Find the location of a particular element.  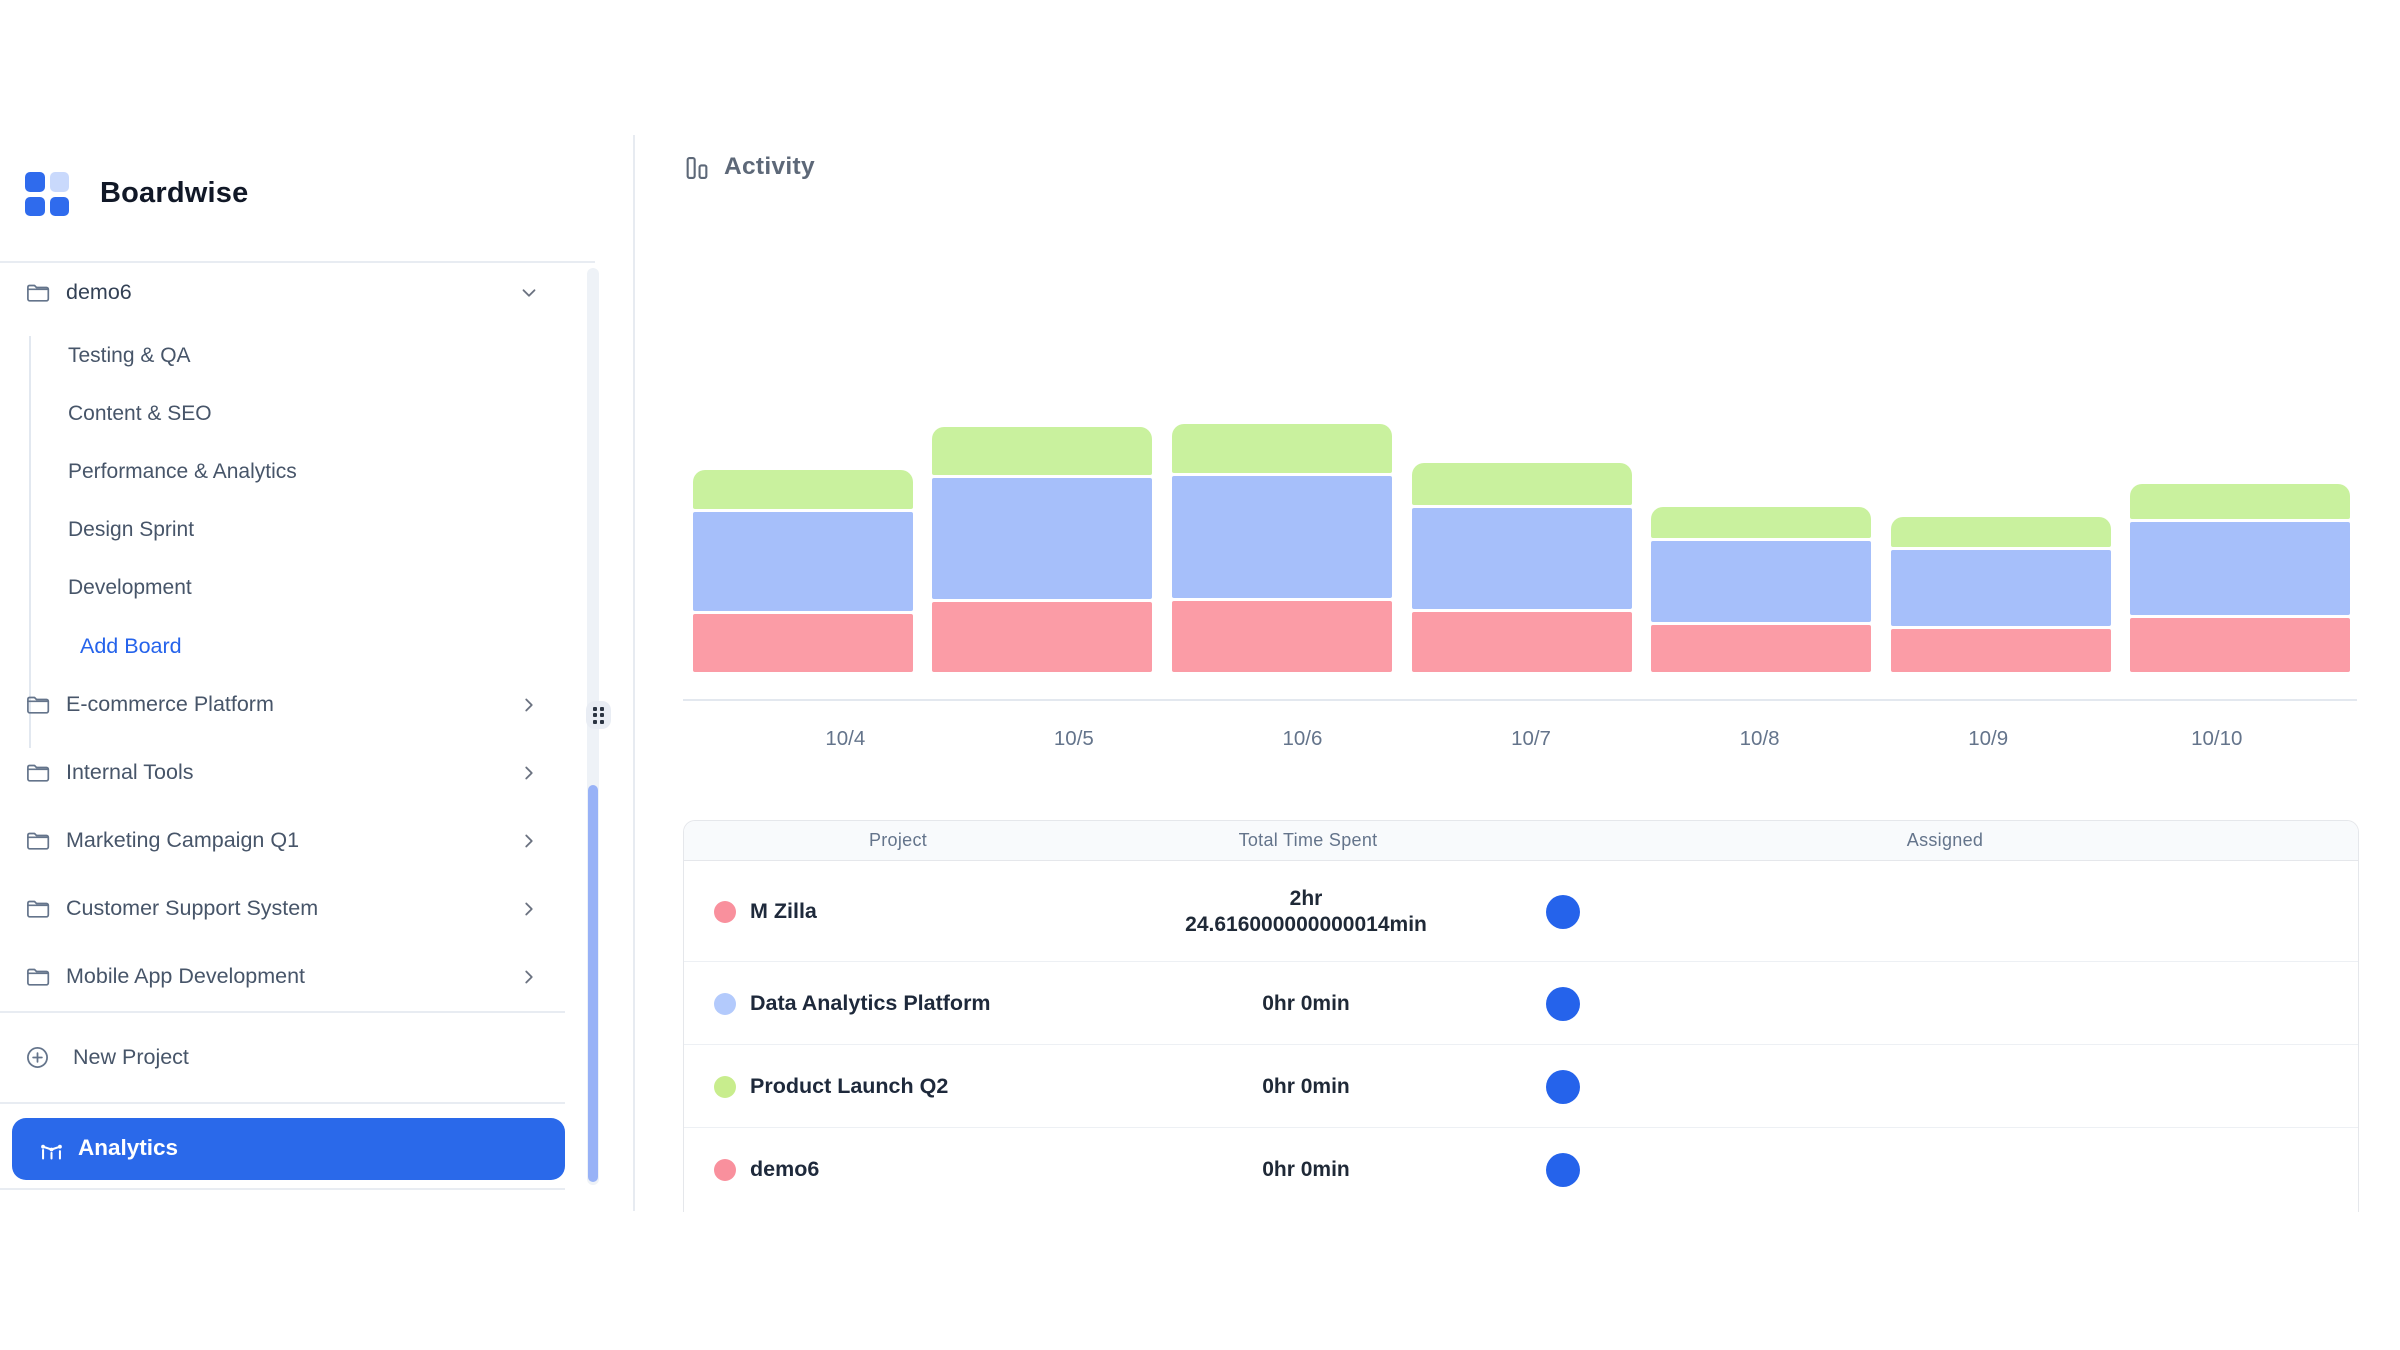

board-indent-guide is located at coordinates (30, 542).